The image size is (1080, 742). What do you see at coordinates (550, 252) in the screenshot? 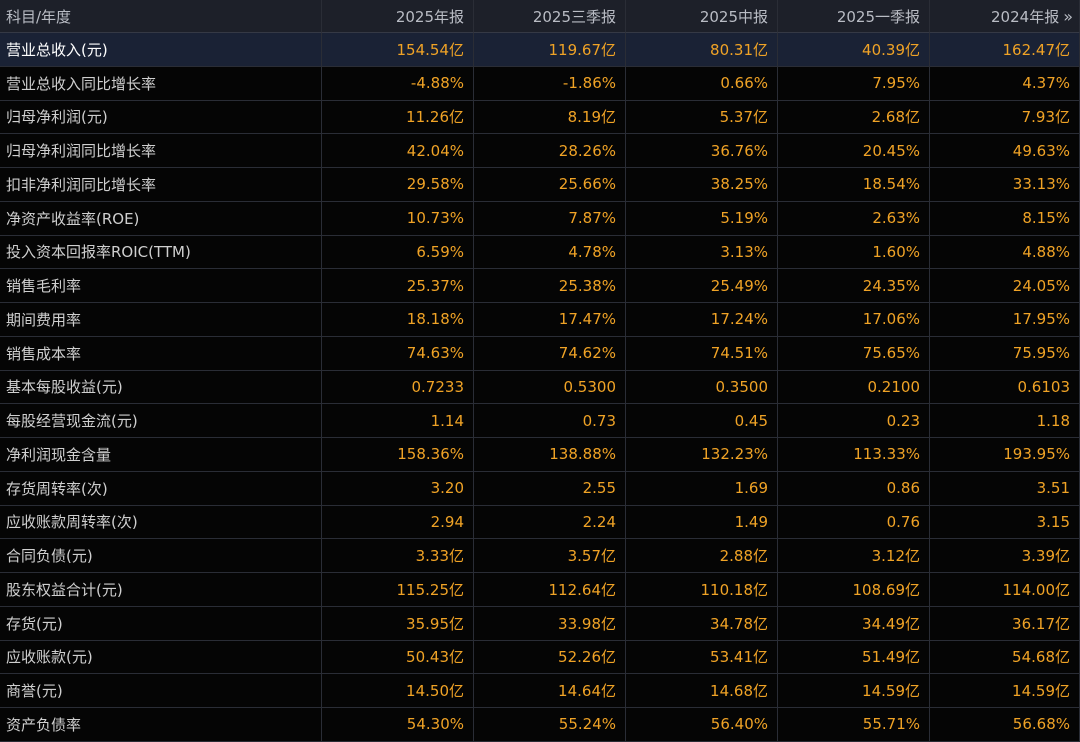
I see `row-value: 4.78%` at bounding box center [550, 252].